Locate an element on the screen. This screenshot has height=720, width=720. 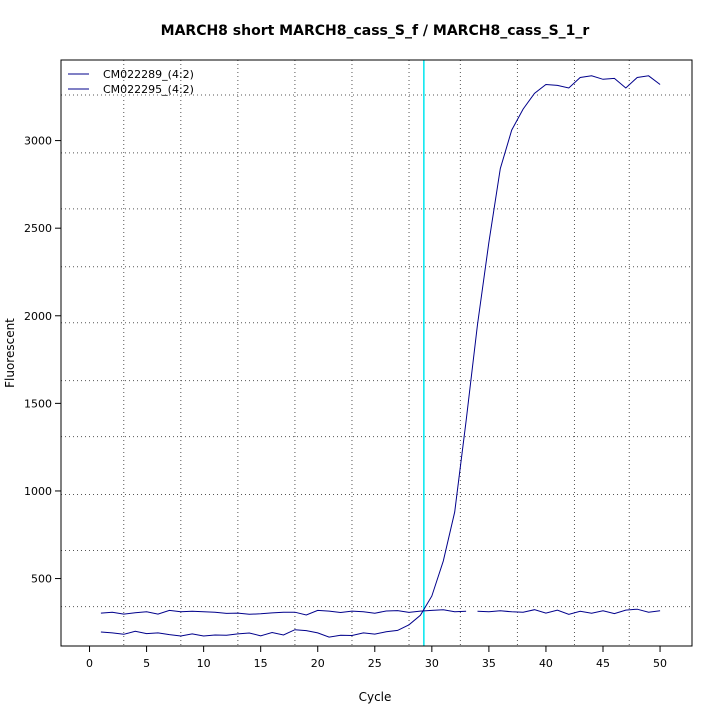
y-tick-label: 2000 is located at coordinates (38, 316).